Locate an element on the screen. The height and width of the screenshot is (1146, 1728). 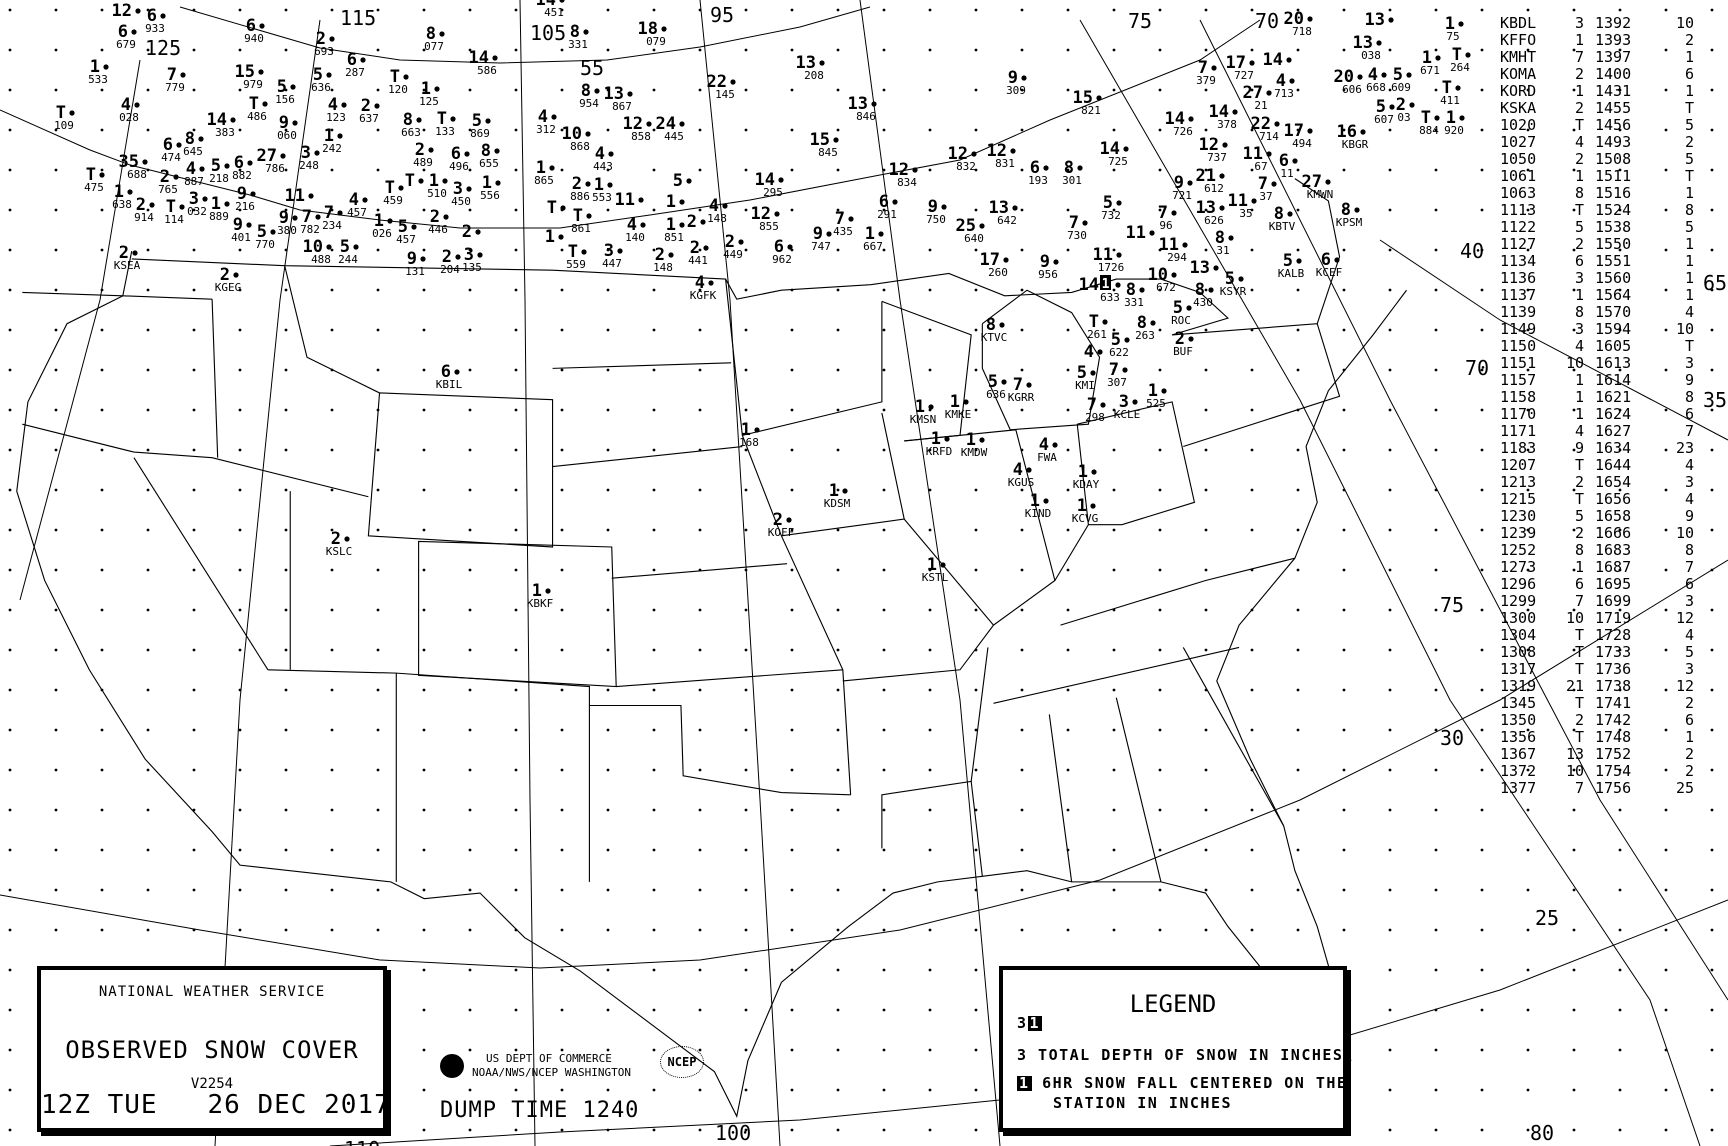
table-row: 1230 5 1658 9 is located at coordinates (1600, 516).